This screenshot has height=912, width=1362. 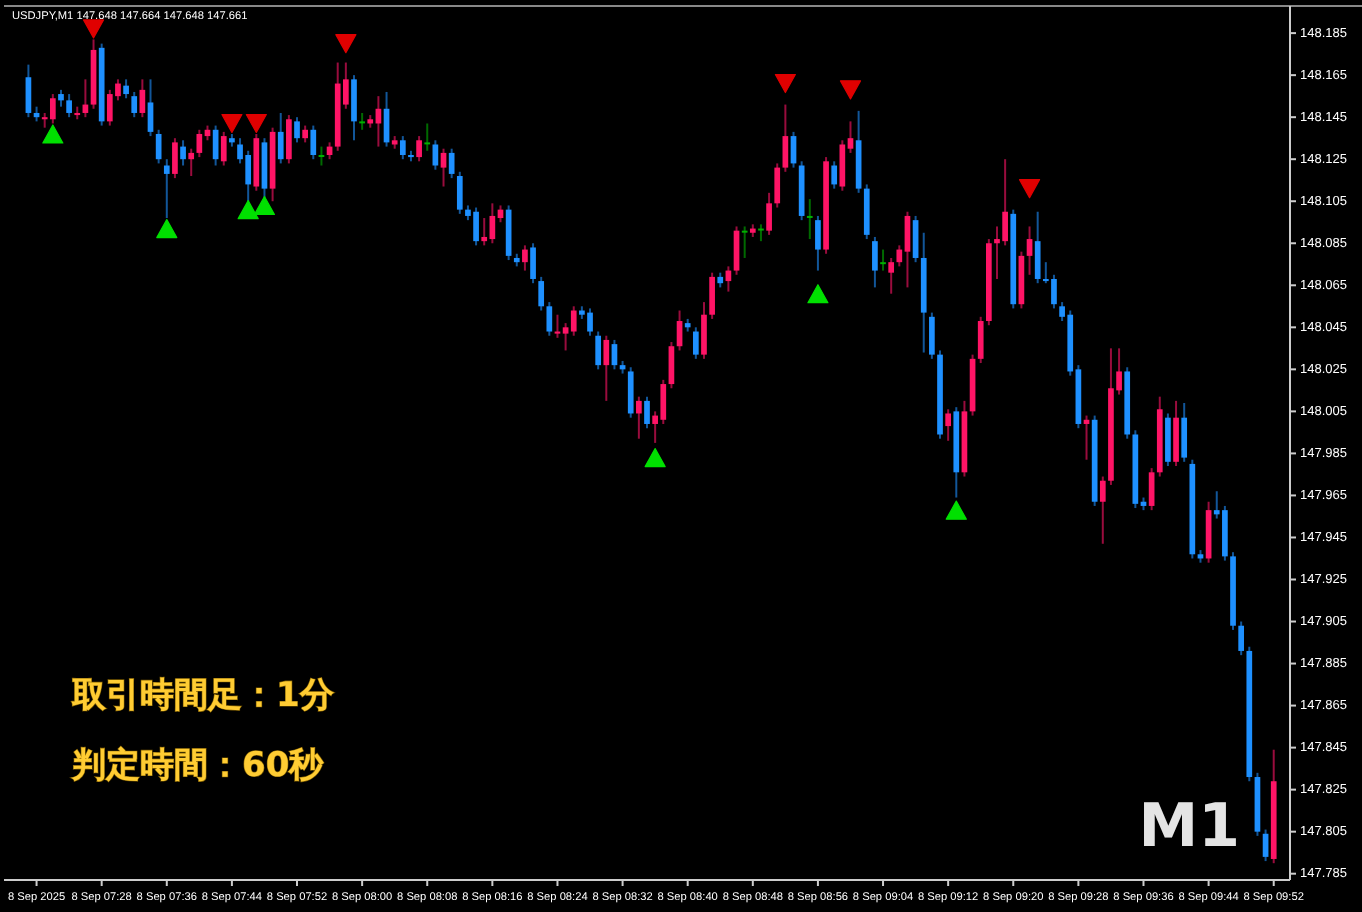 I want to click on annotation: 判定時間：60秒, so click(x=198, y=766).